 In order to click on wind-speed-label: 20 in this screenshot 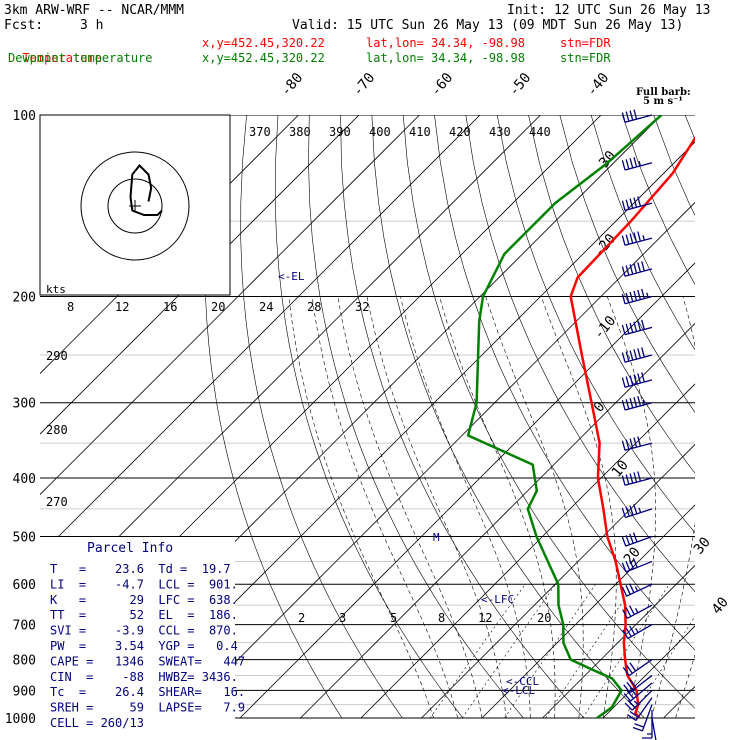, I will do `click(218, 307)`.